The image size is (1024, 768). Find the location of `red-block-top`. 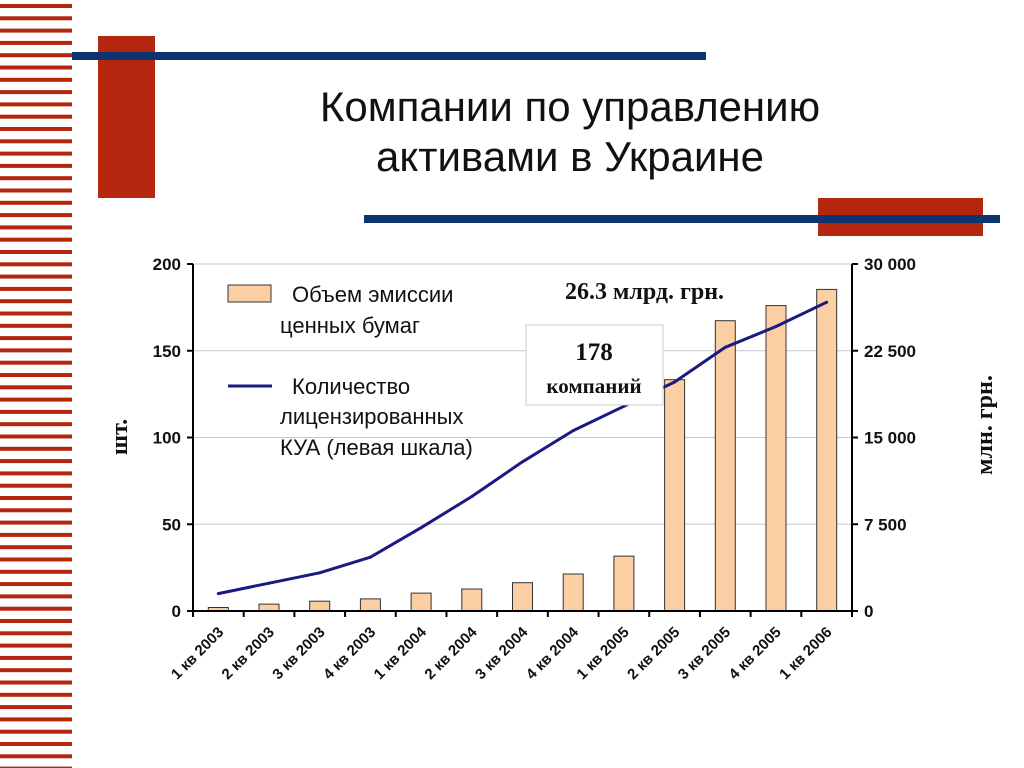

red-block-top is located at coordinates (126, 117).